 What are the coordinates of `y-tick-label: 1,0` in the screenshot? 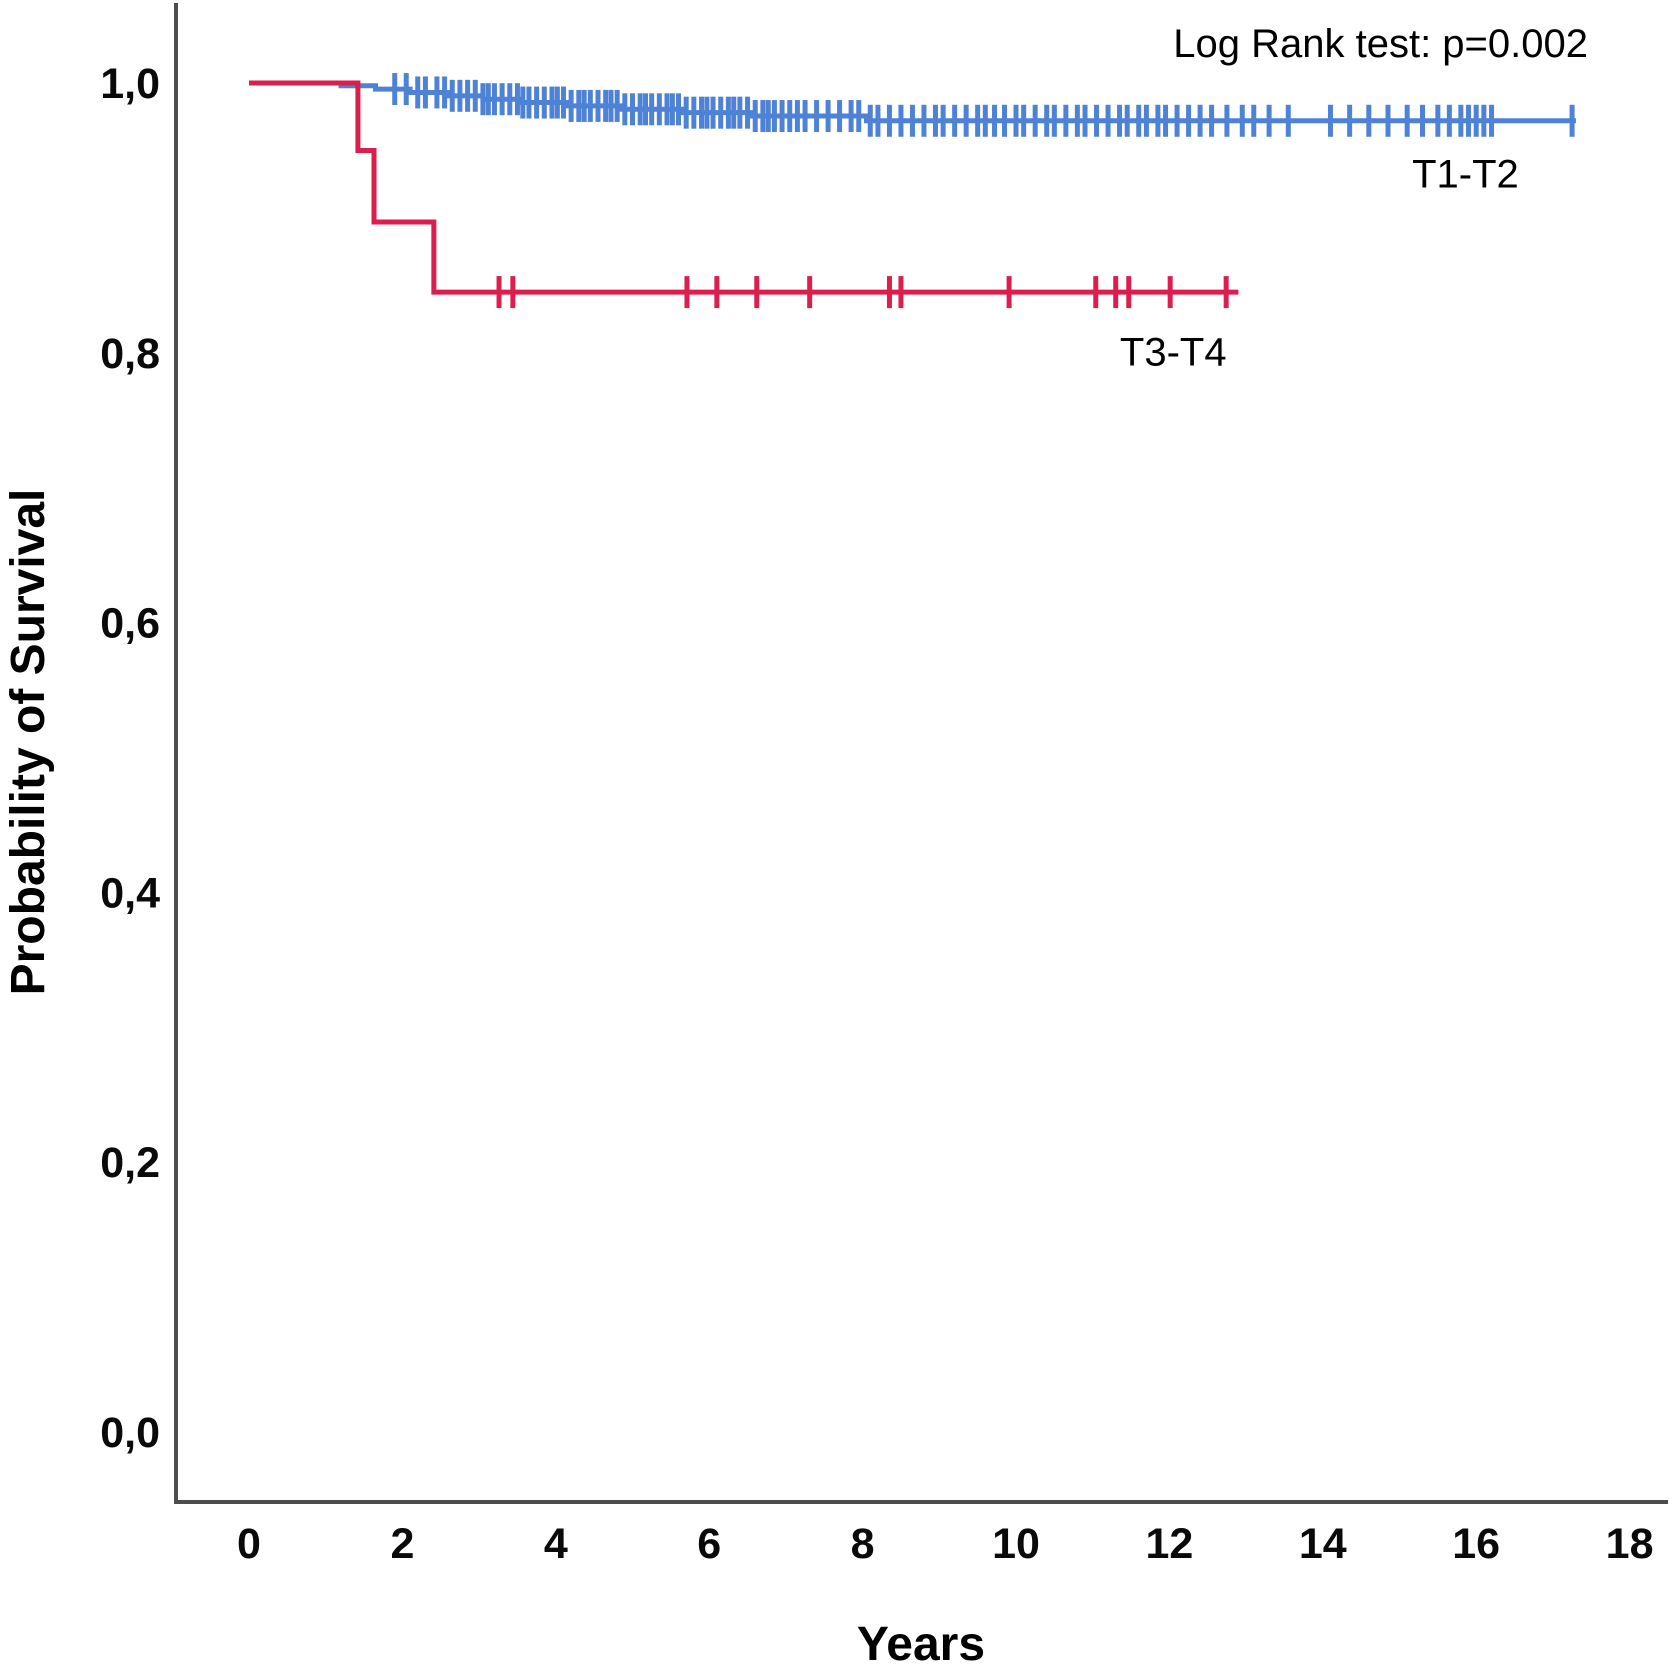 It's located at (130, 84).